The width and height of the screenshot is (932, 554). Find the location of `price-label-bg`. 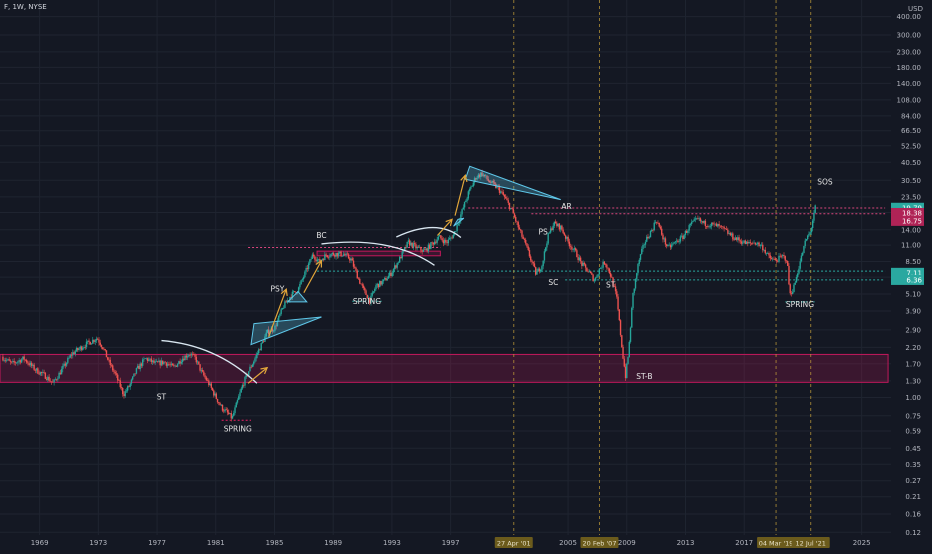

price-label-bg is located at coordinates (907, 212).